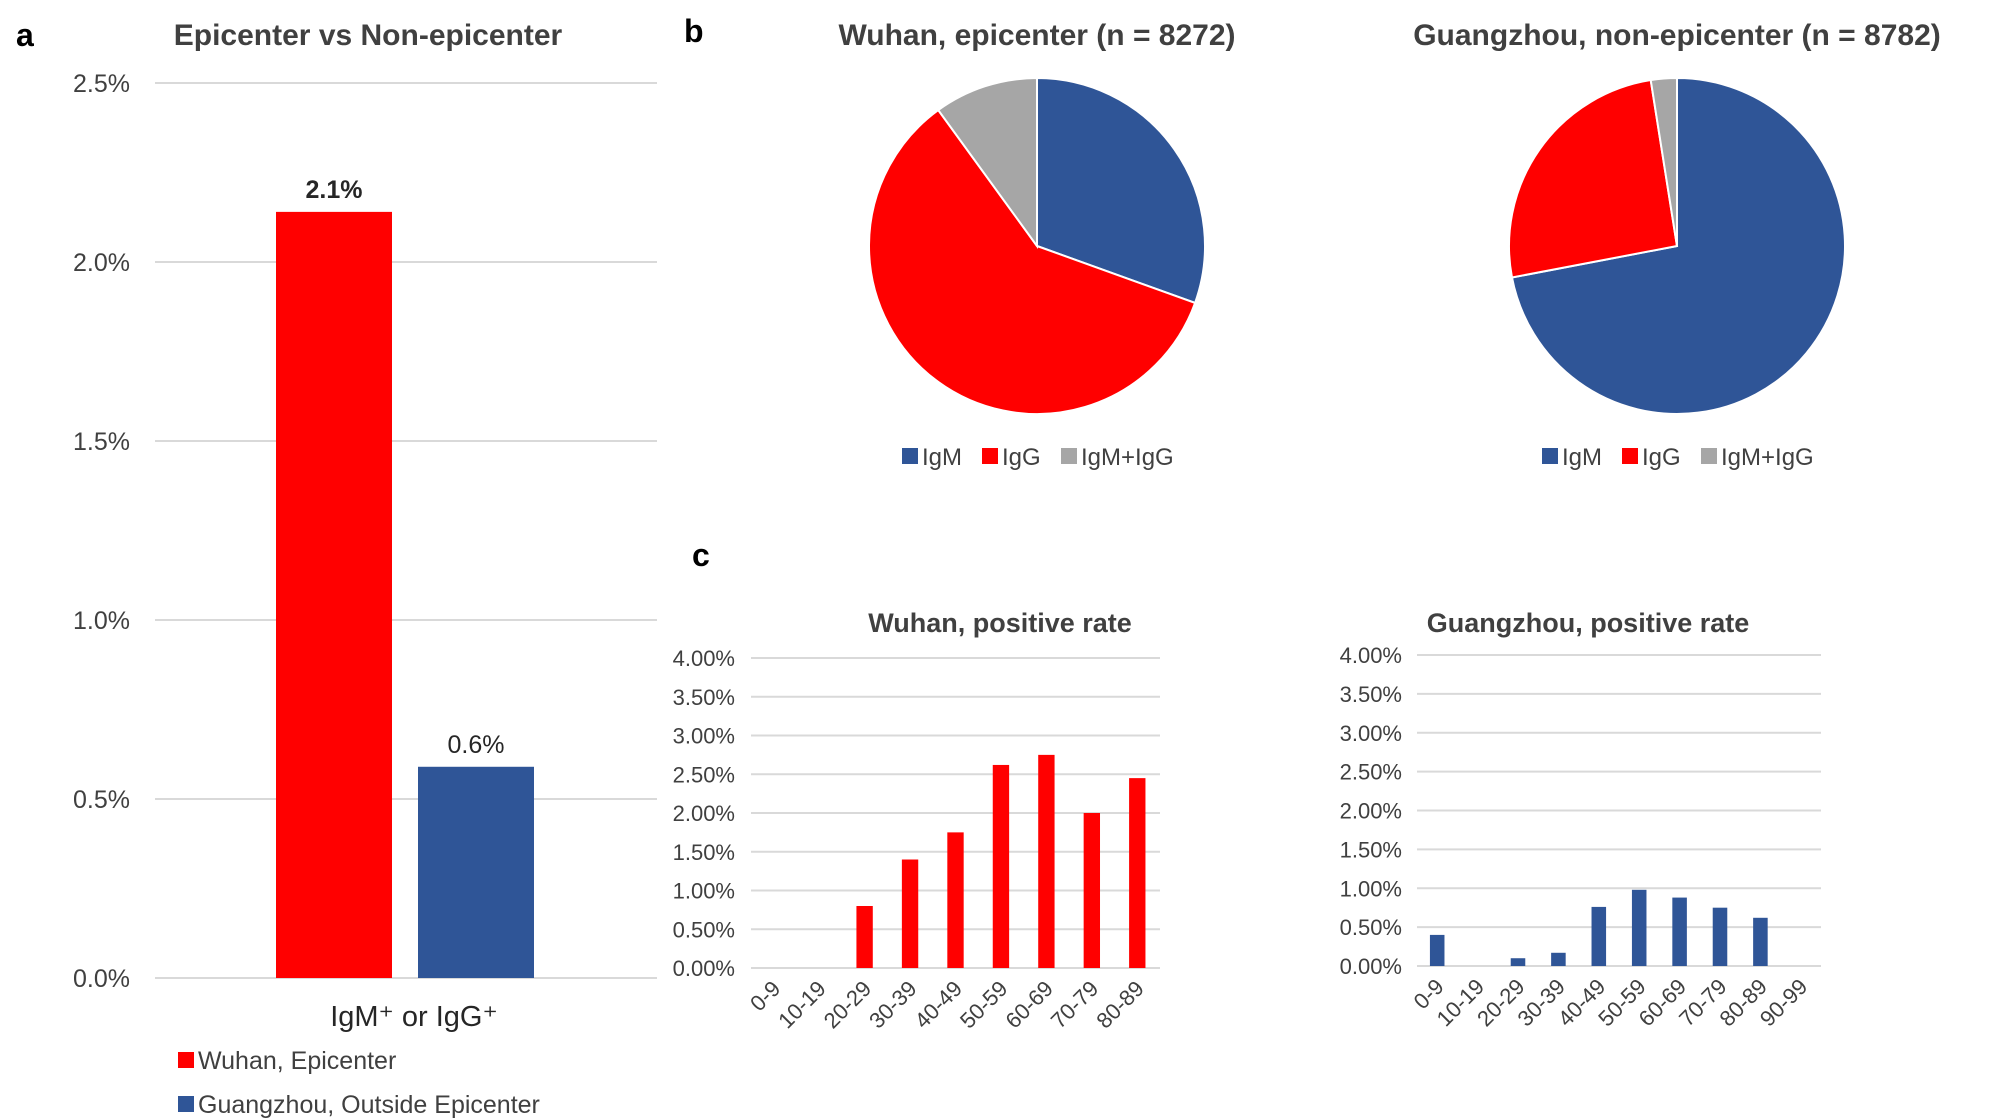 The image size is (2008, 1120). I want to click on data-label: 2.1%, so click(334, 190).